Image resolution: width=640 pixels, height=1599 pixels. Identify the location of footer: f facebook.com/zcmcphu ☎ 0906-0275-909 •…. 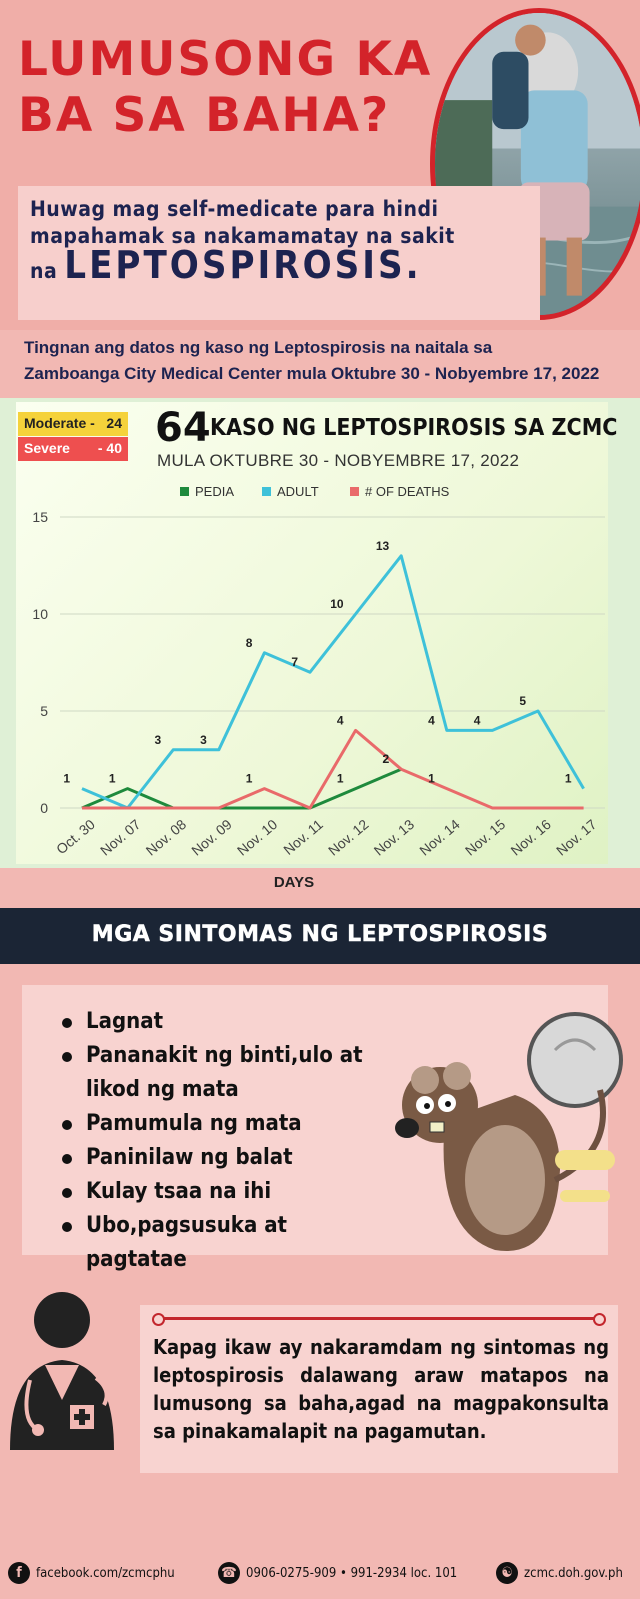
(320, 1564).